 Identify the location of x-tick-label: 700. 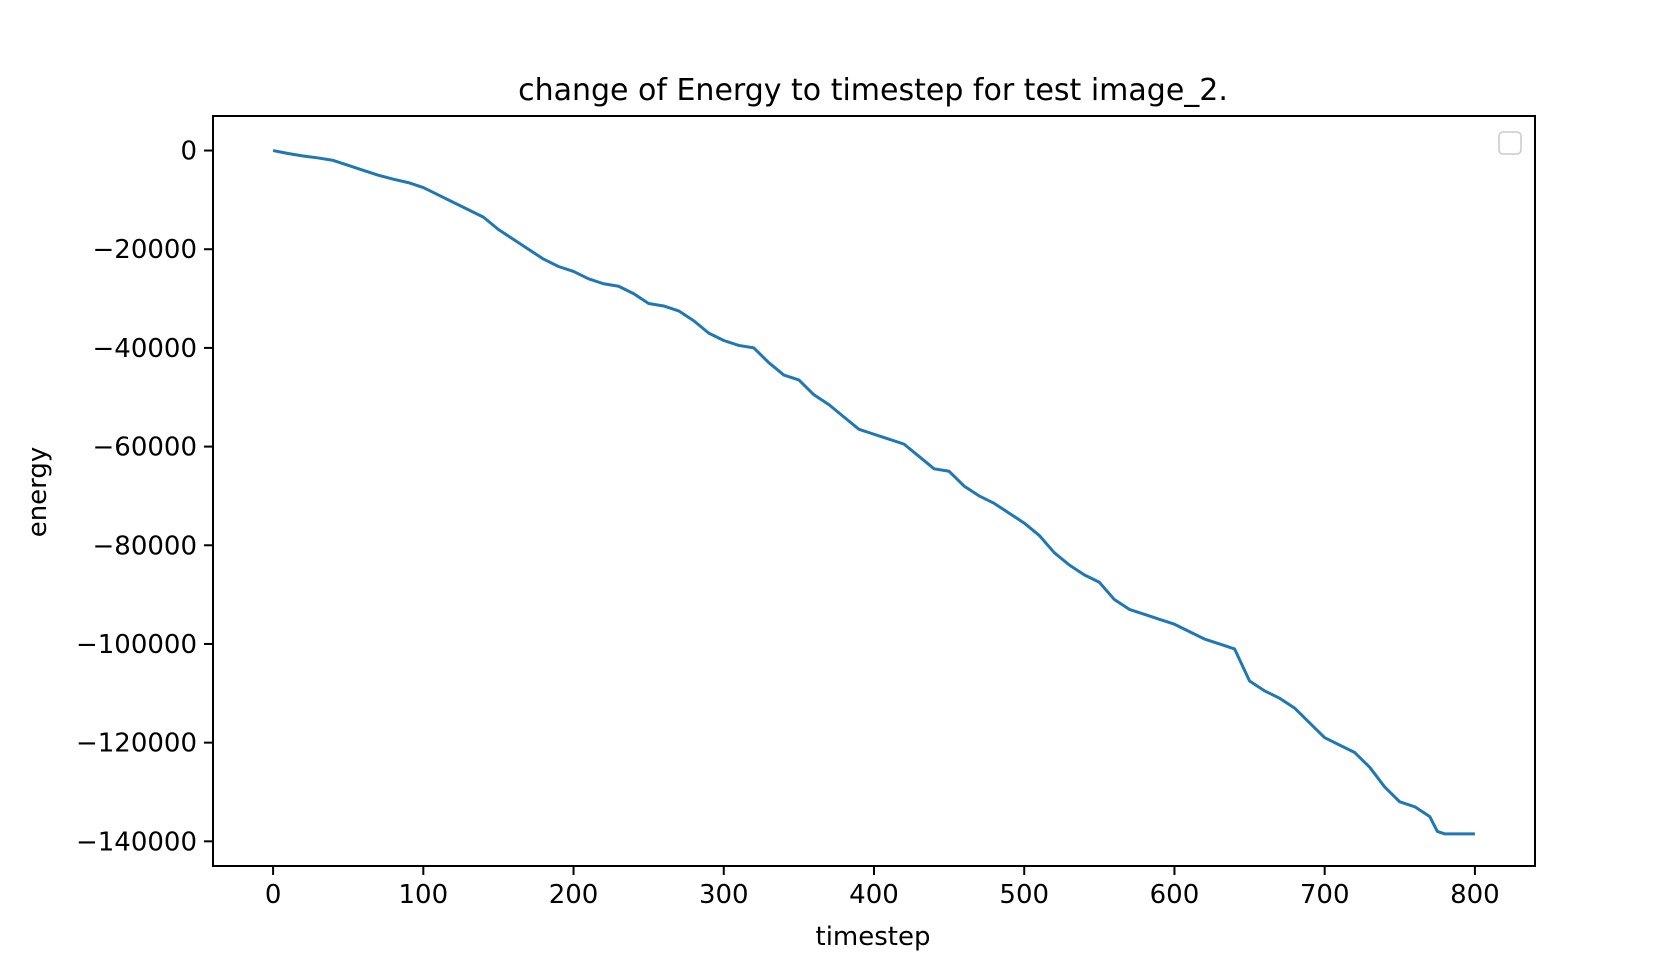
(1325, 895).